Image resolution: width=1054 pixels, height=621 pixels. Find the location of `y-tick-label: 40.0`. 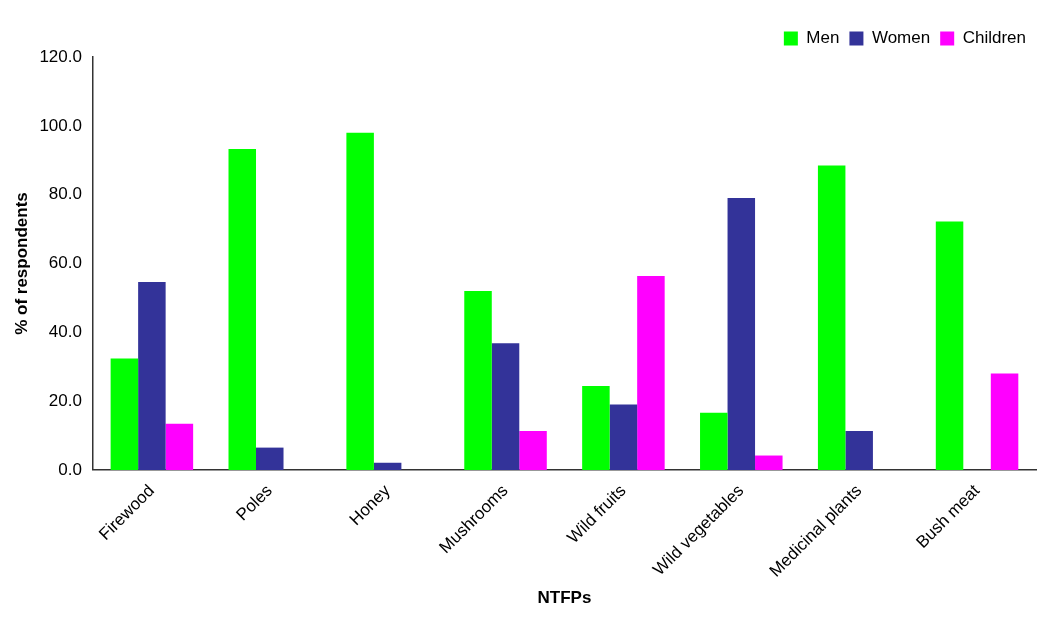

y-tick-label: 40.0 is located at coordinates (65, 332).